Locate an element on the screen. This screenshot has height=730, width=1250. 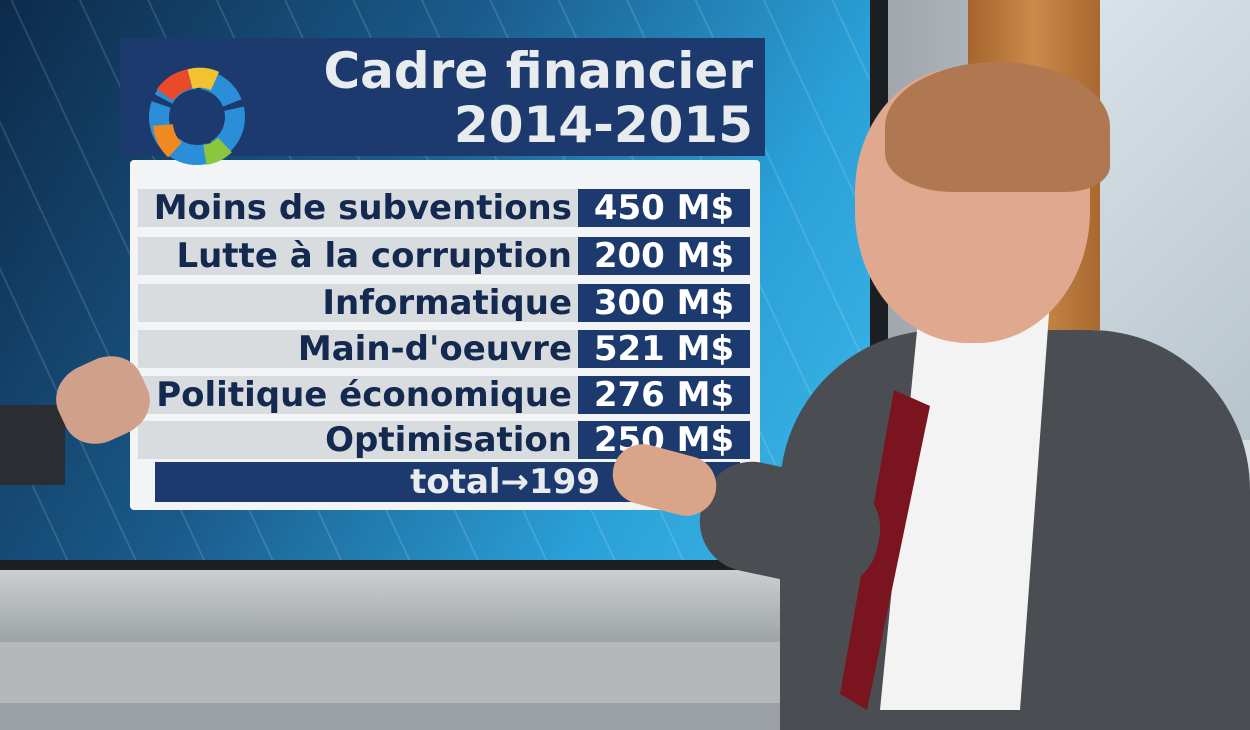
other-person-arm is located at coordinates (32, 445).